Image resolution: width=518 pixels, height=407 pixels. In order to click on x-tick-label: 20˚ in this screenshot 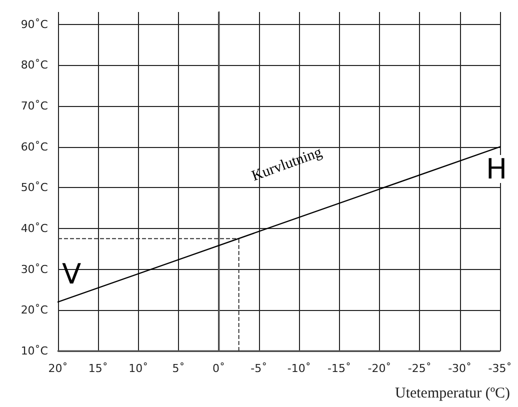, I will do `click(58, 368)`.